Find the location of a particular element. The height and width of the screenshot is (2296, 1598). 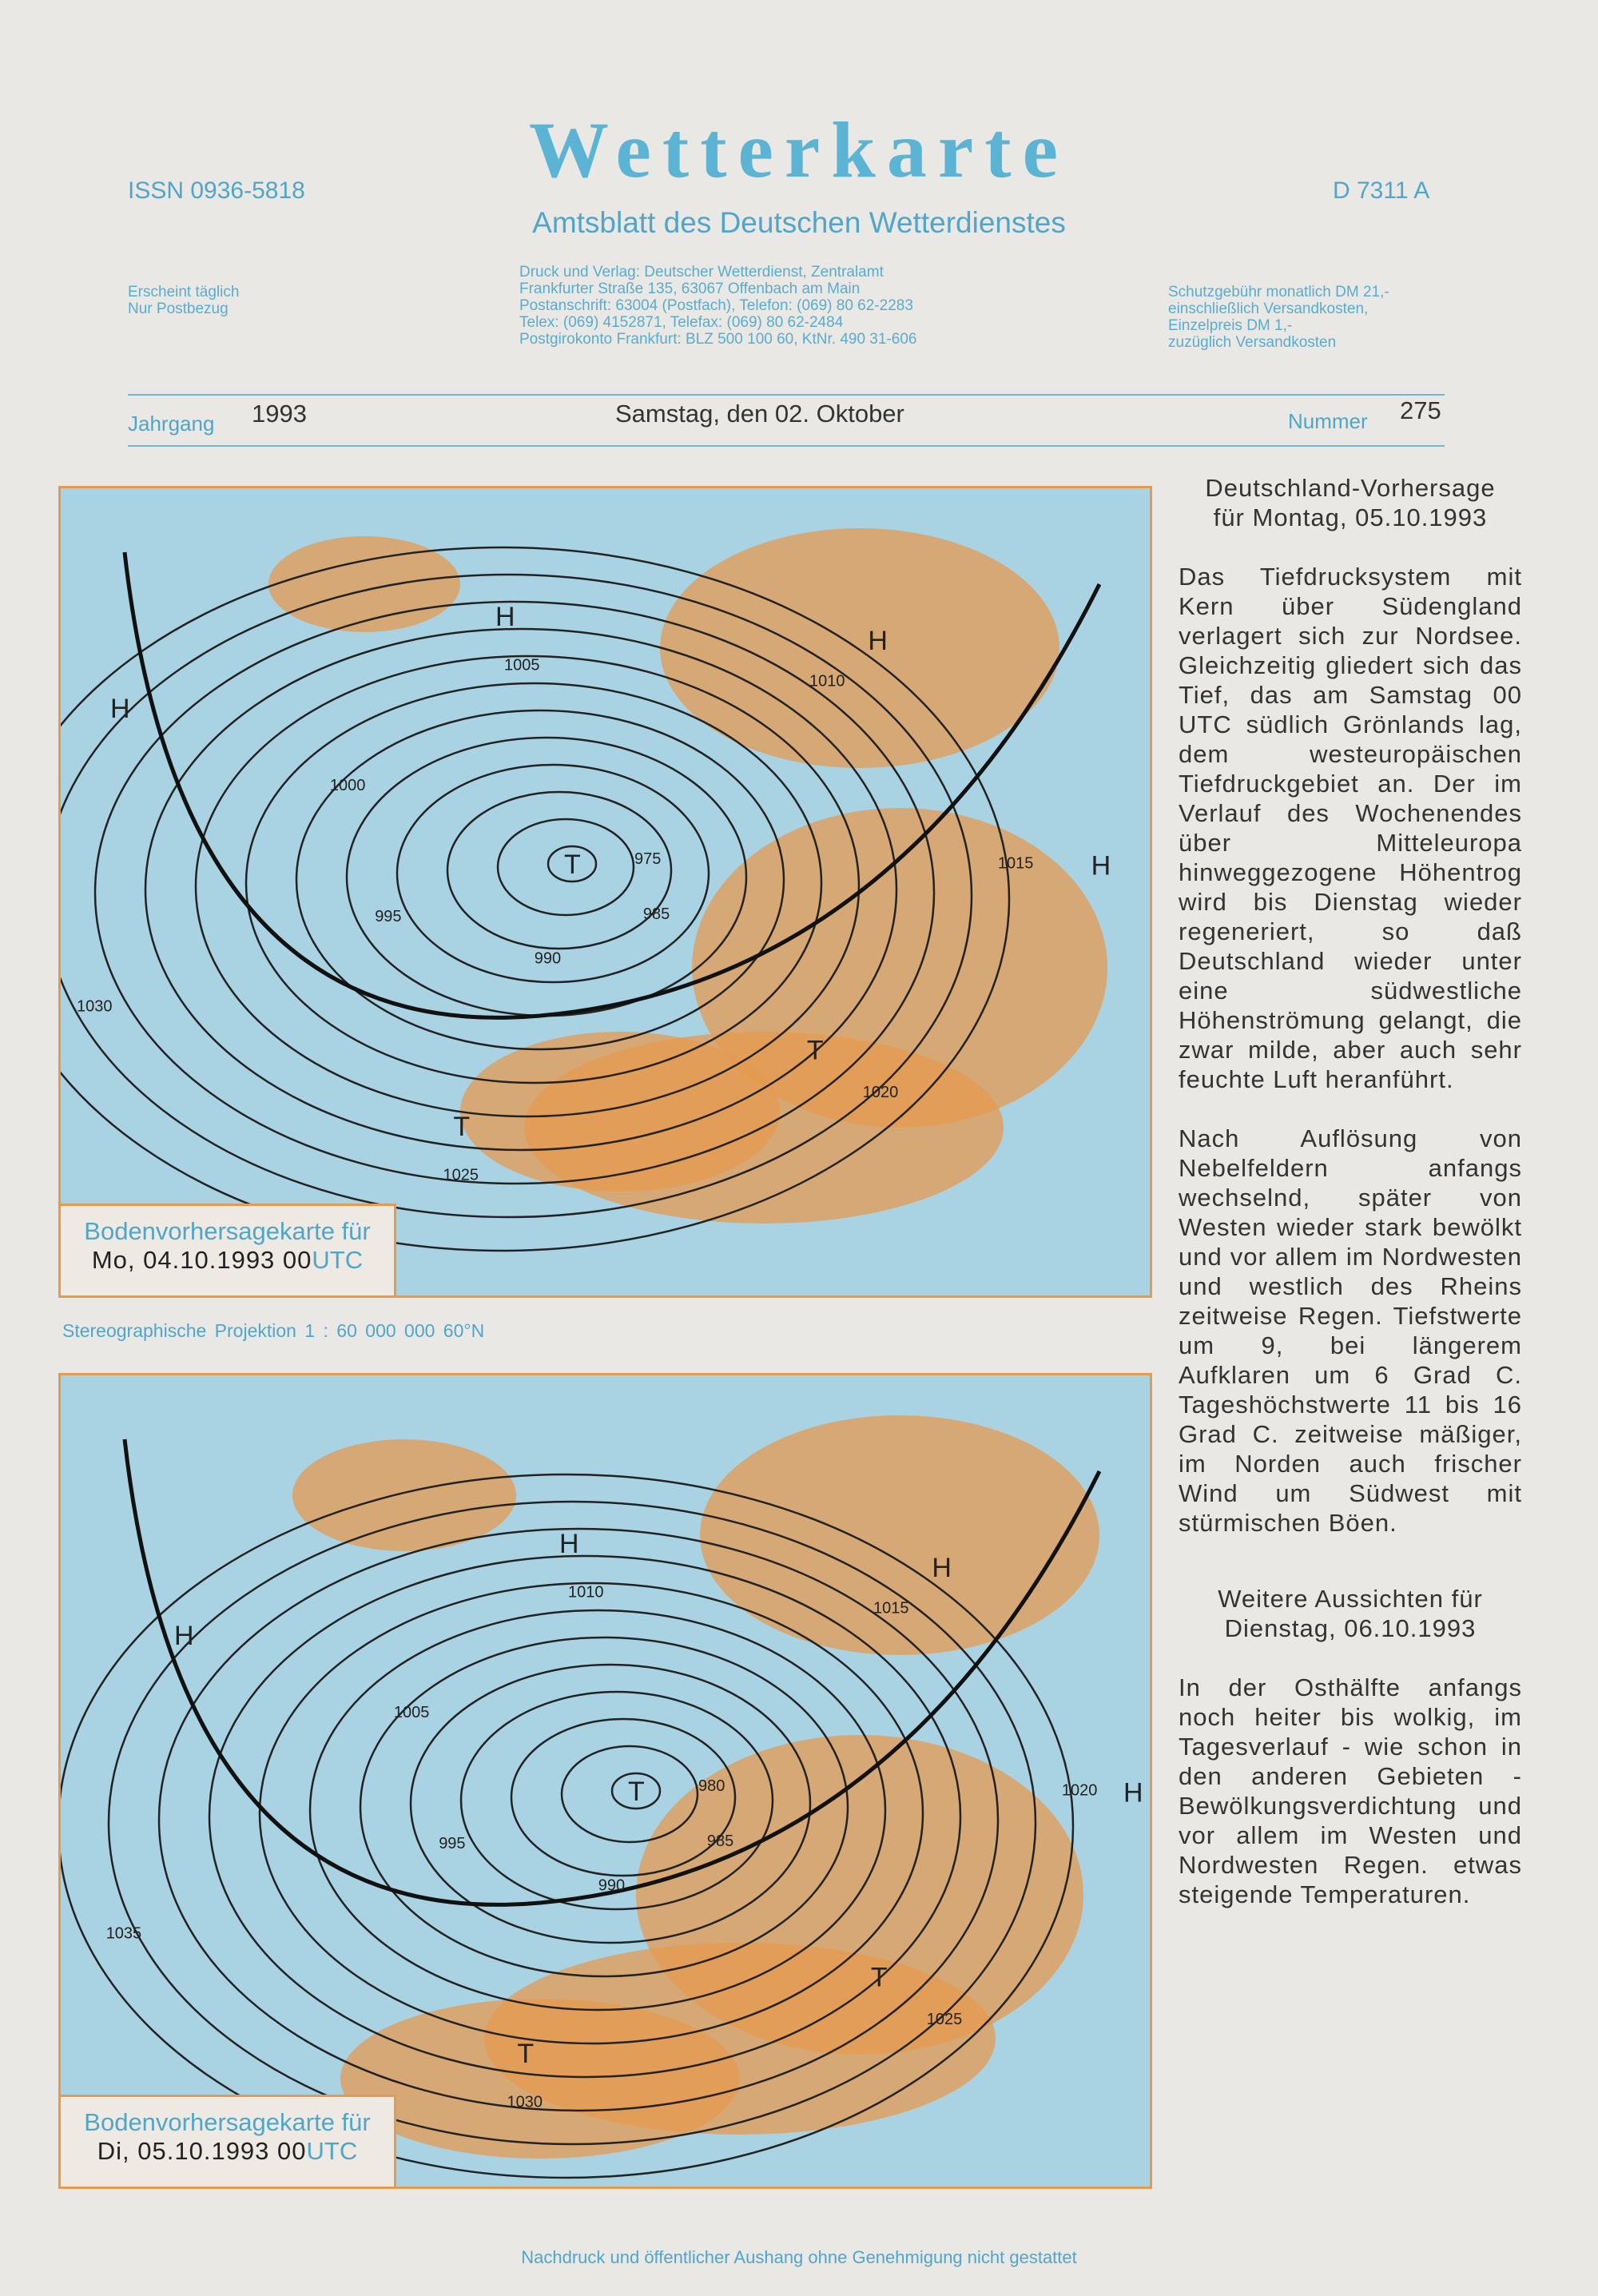

isobar-label: 1035 is located at coordinates (124, 1934).